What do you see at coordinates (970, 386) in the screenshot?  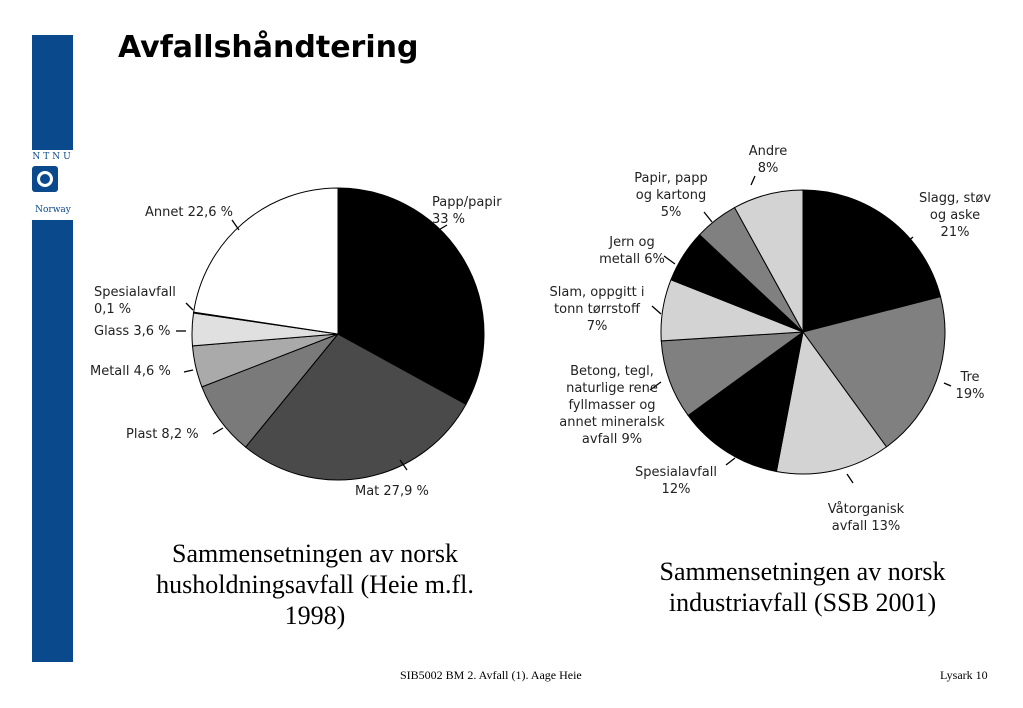 I see `pie2-label-1: Tre 19%` at bounding box center [970, 386].